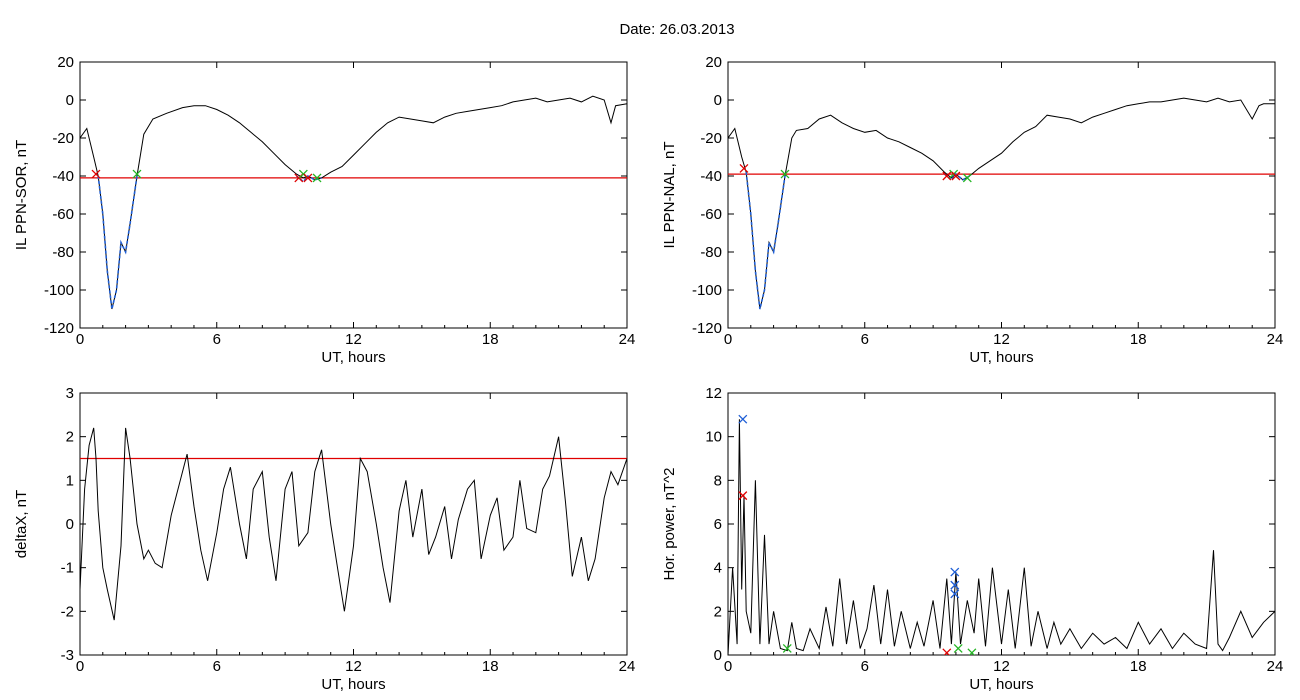 This screenshot has width=1300, height=700. I want to click on y-tick-label: 3, so click(70, 393).